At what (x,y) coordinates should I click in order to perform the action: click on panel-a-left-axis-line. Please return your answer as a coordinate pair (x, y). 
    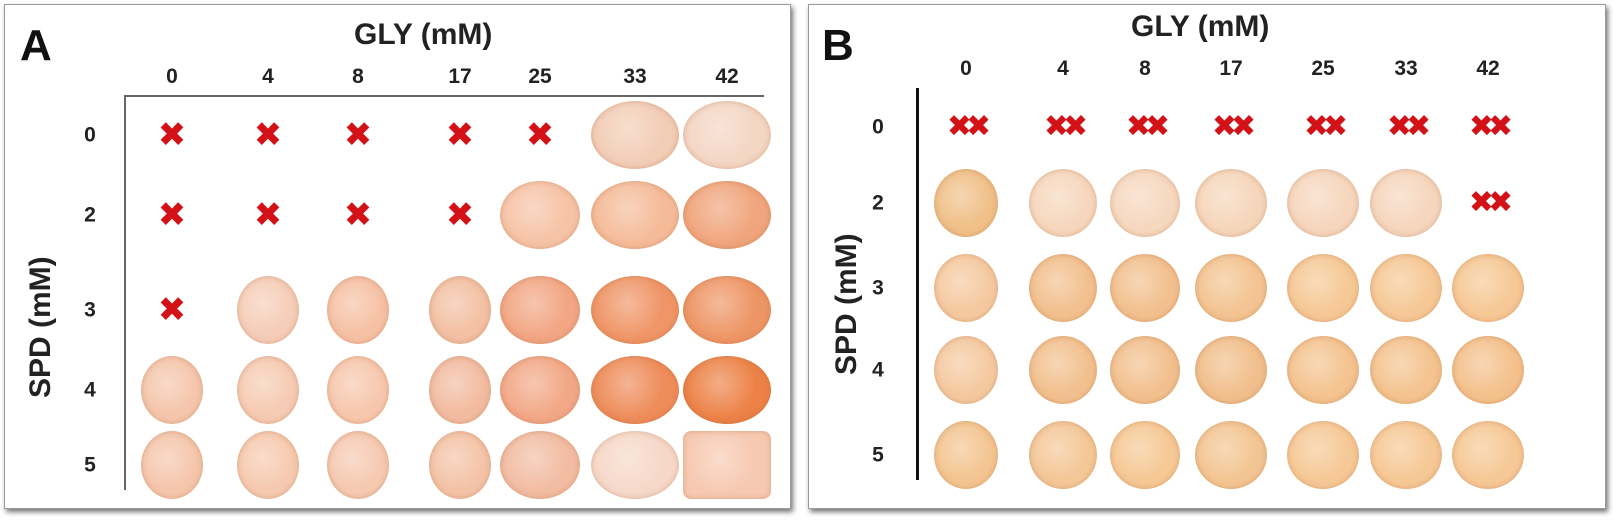
    Looking at the image, I should click on (125, 292).